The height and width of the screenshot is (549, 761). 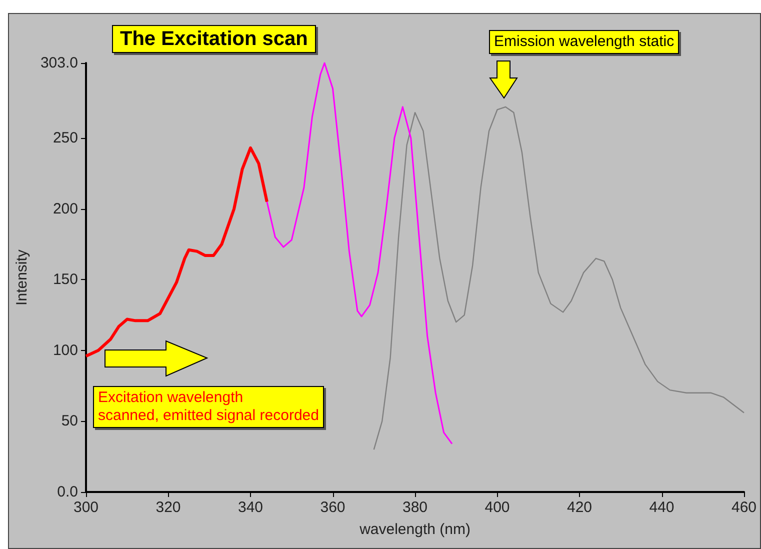 What do you see at coordinates (333, 507) in the screenshot?
I see `x-tick-label: 360` at bounding box center [333, 507].